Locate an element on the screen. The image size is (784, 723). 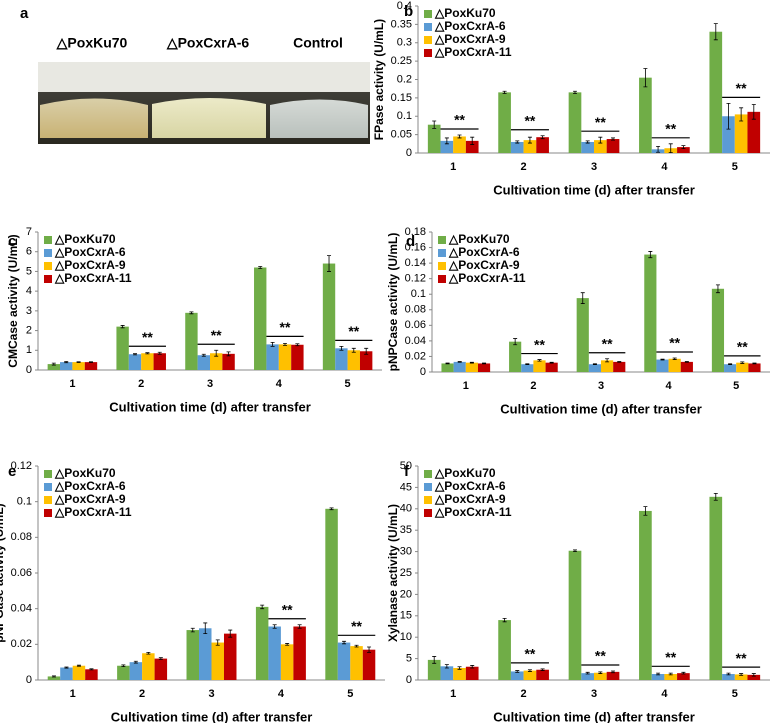
y-tick-label: 10 is located at coordinates (406, 637).